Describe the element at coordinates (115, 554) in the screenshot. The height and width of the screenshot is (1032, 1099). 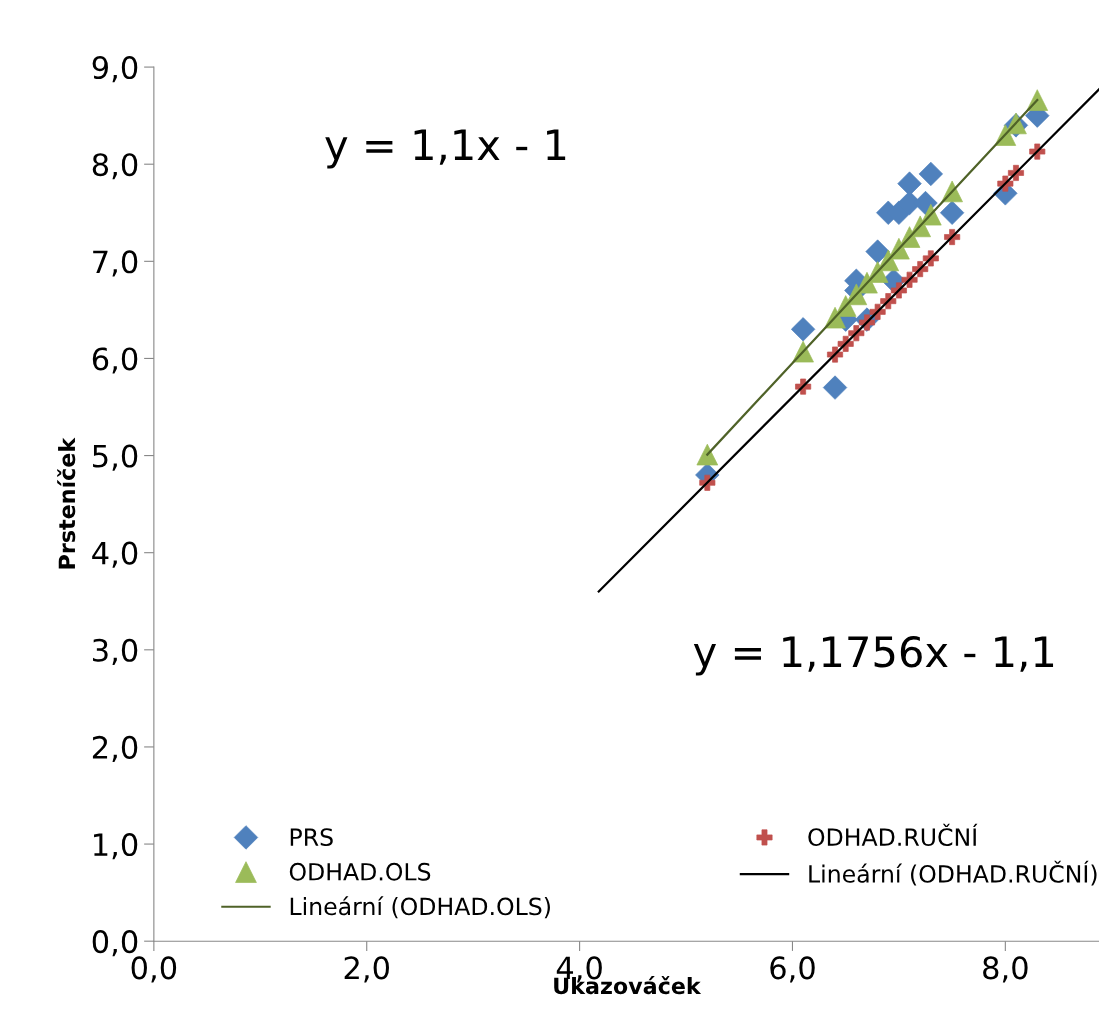
I see `y-tick-label: 4,0` at that location.